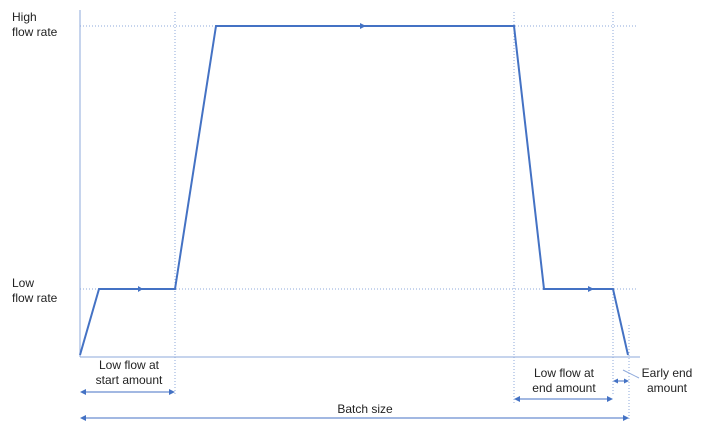 The width and height of the screenshot is (703, 421). Describe the element at coordinates (35, 298) in the screenshot. I see `low-label-line2: flow rate` at that location.